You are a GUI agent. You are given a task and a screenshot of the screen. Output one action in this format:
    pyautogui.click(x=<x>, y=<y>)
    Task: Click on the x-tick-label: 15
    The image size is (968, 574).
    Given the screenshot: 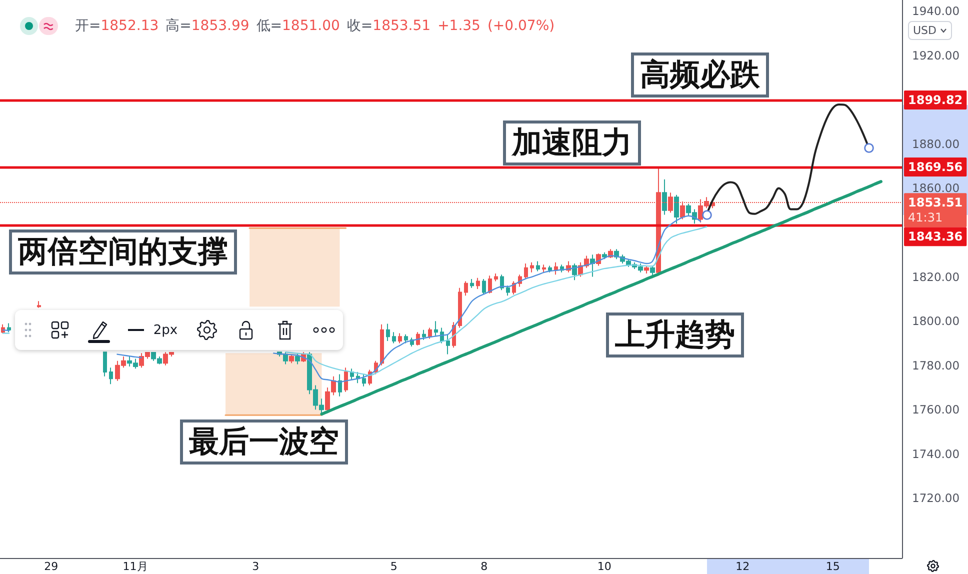 What is the action you would take?
    pyautogui.click(x=833, y=566)
    